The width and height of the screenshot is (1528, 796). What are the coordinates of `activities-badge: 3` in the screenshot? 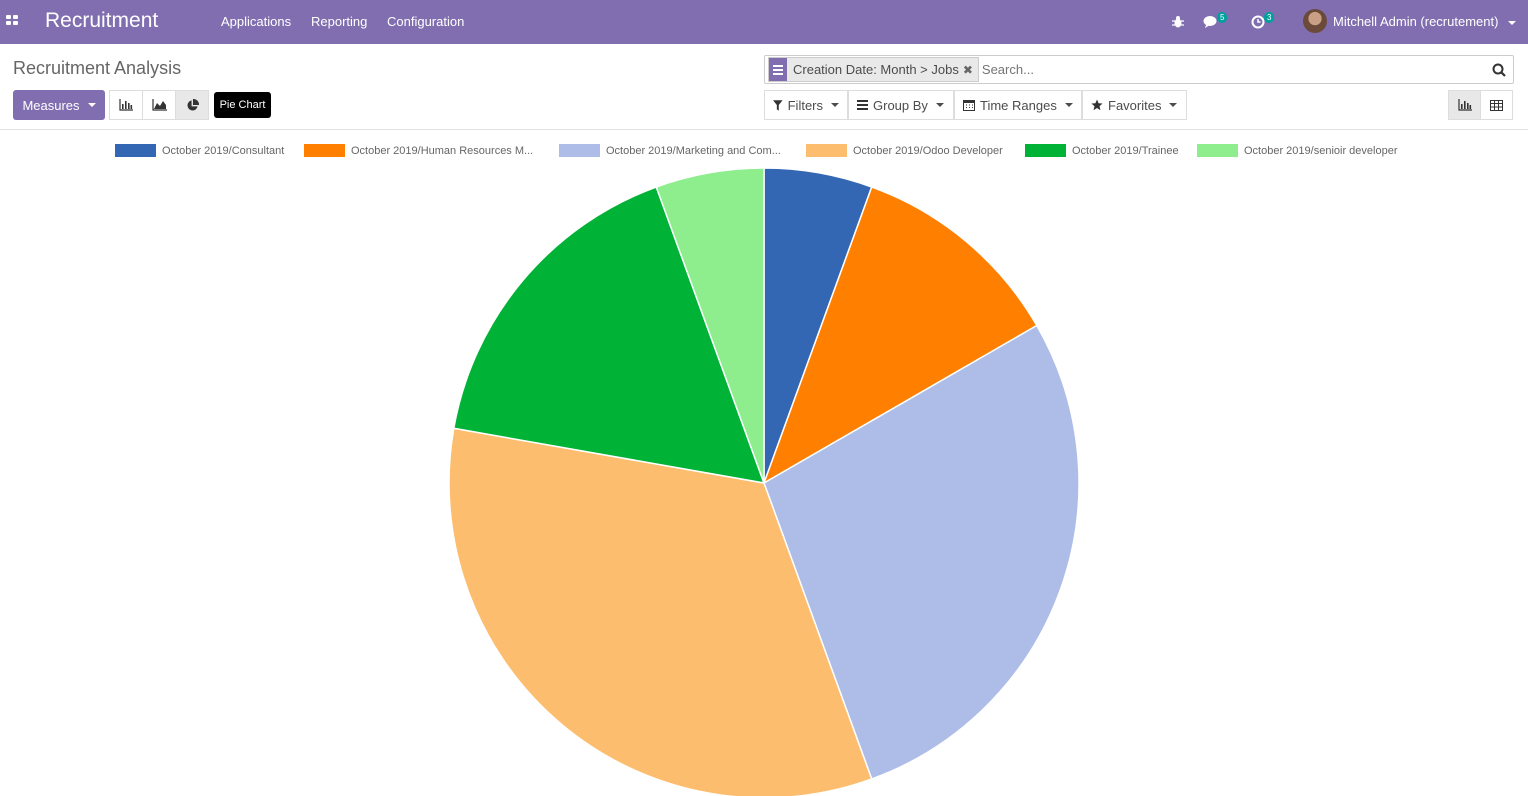 It's located at (1269, 17).